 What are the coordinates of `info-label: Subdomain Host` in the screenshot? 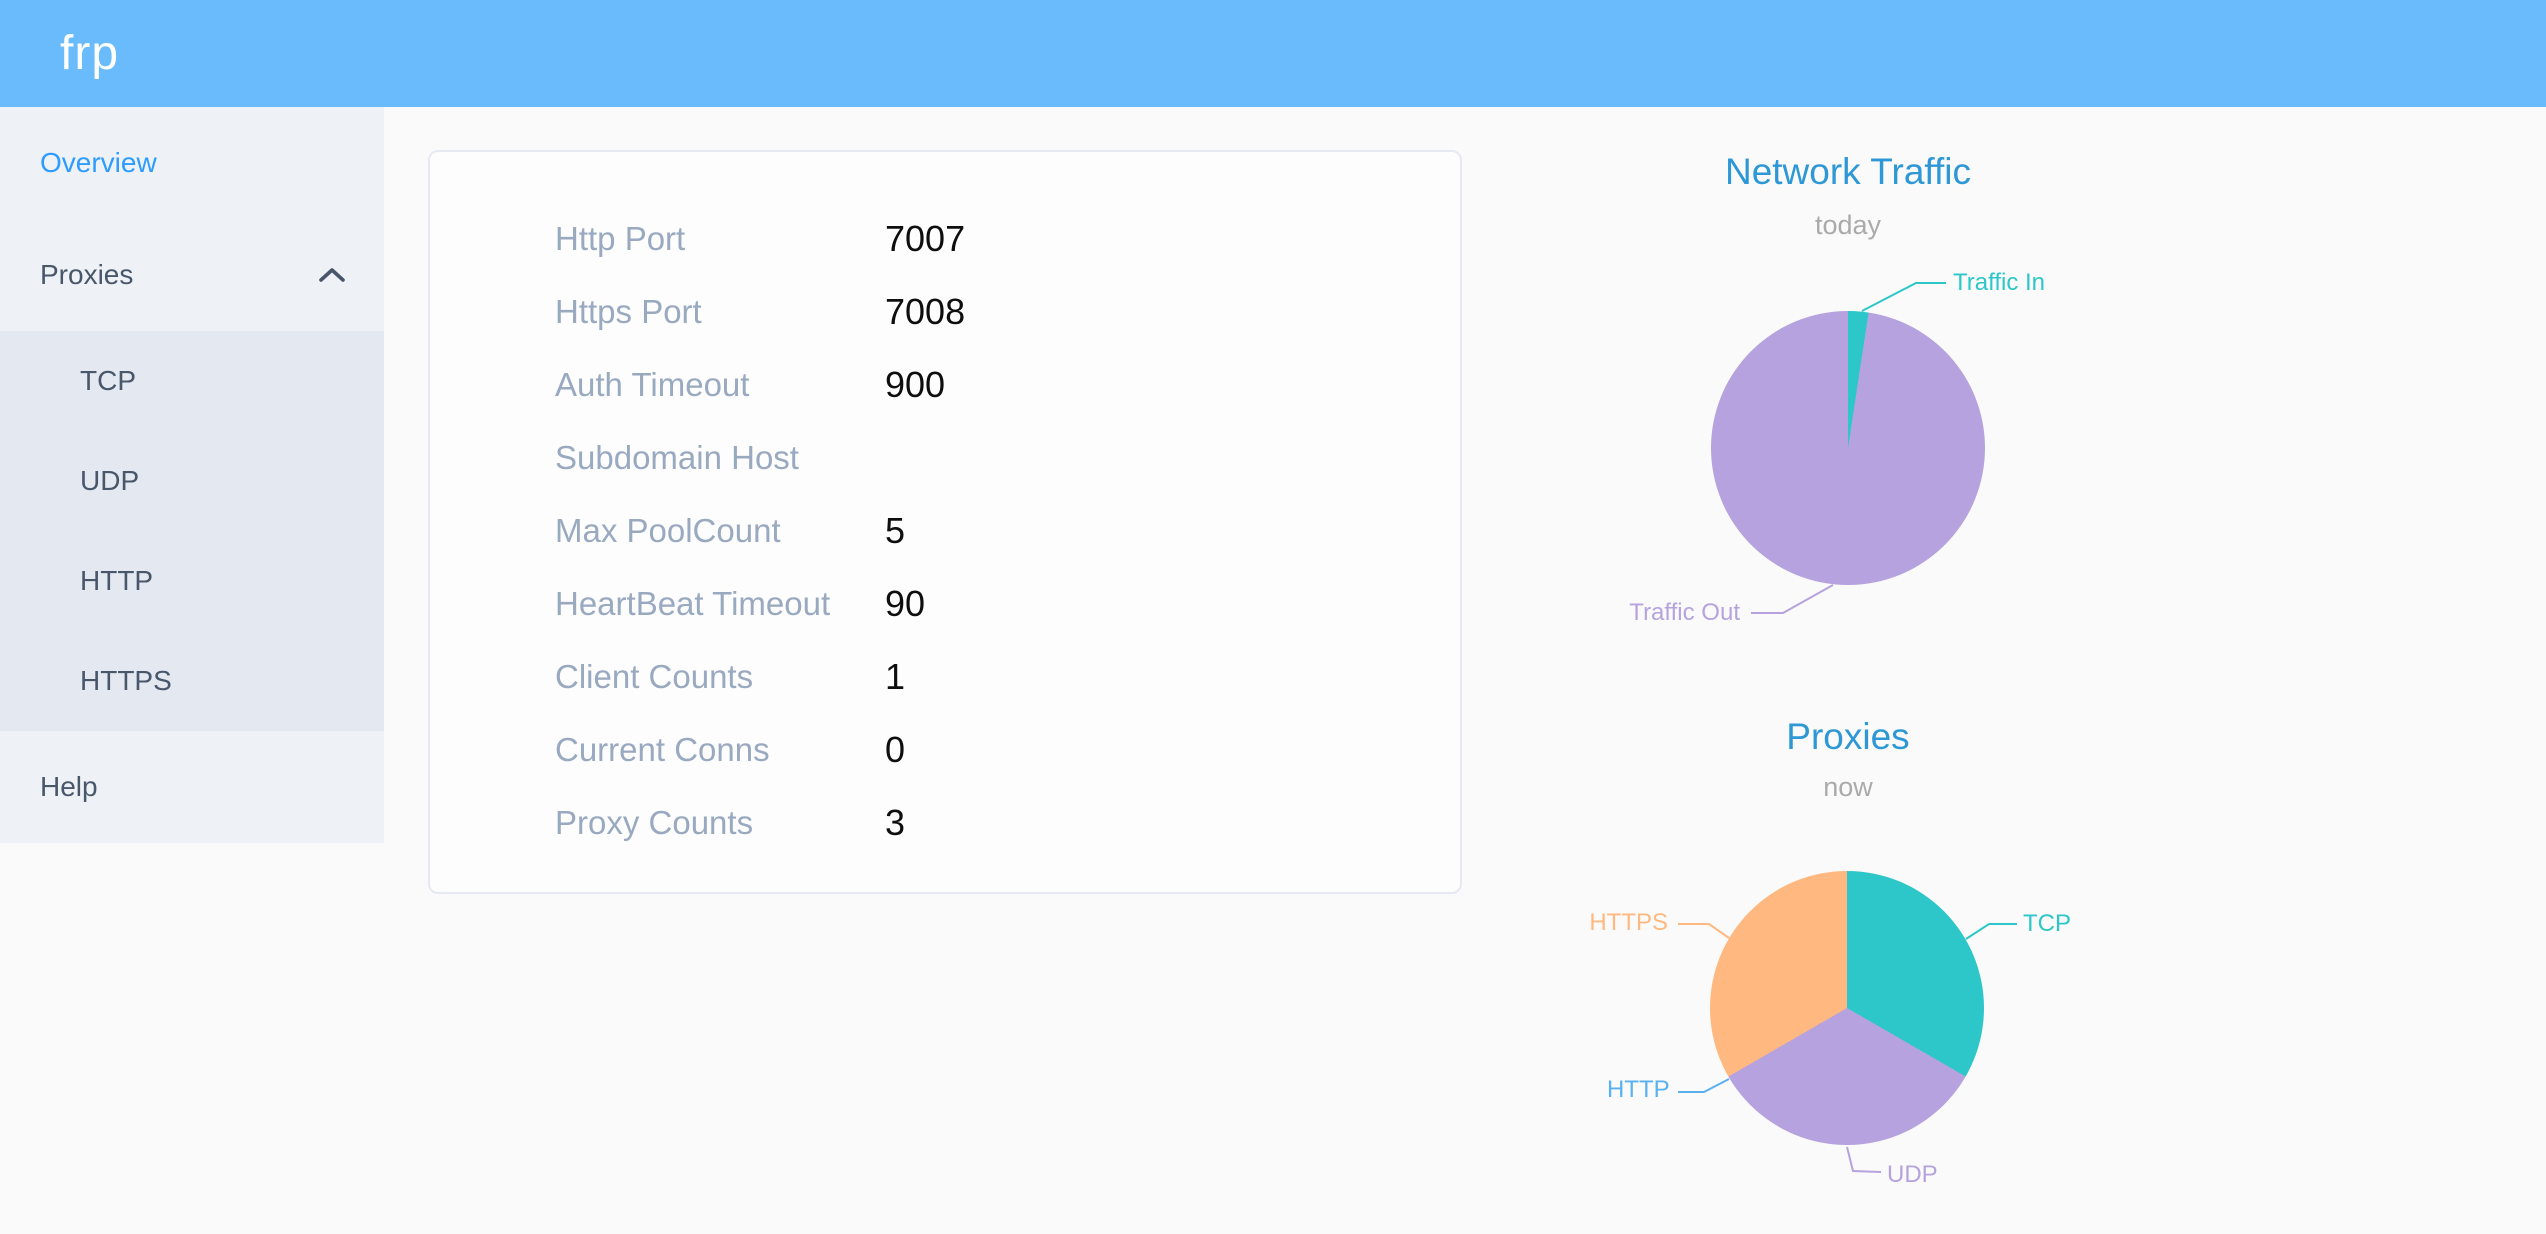 It's located at (677, 457).